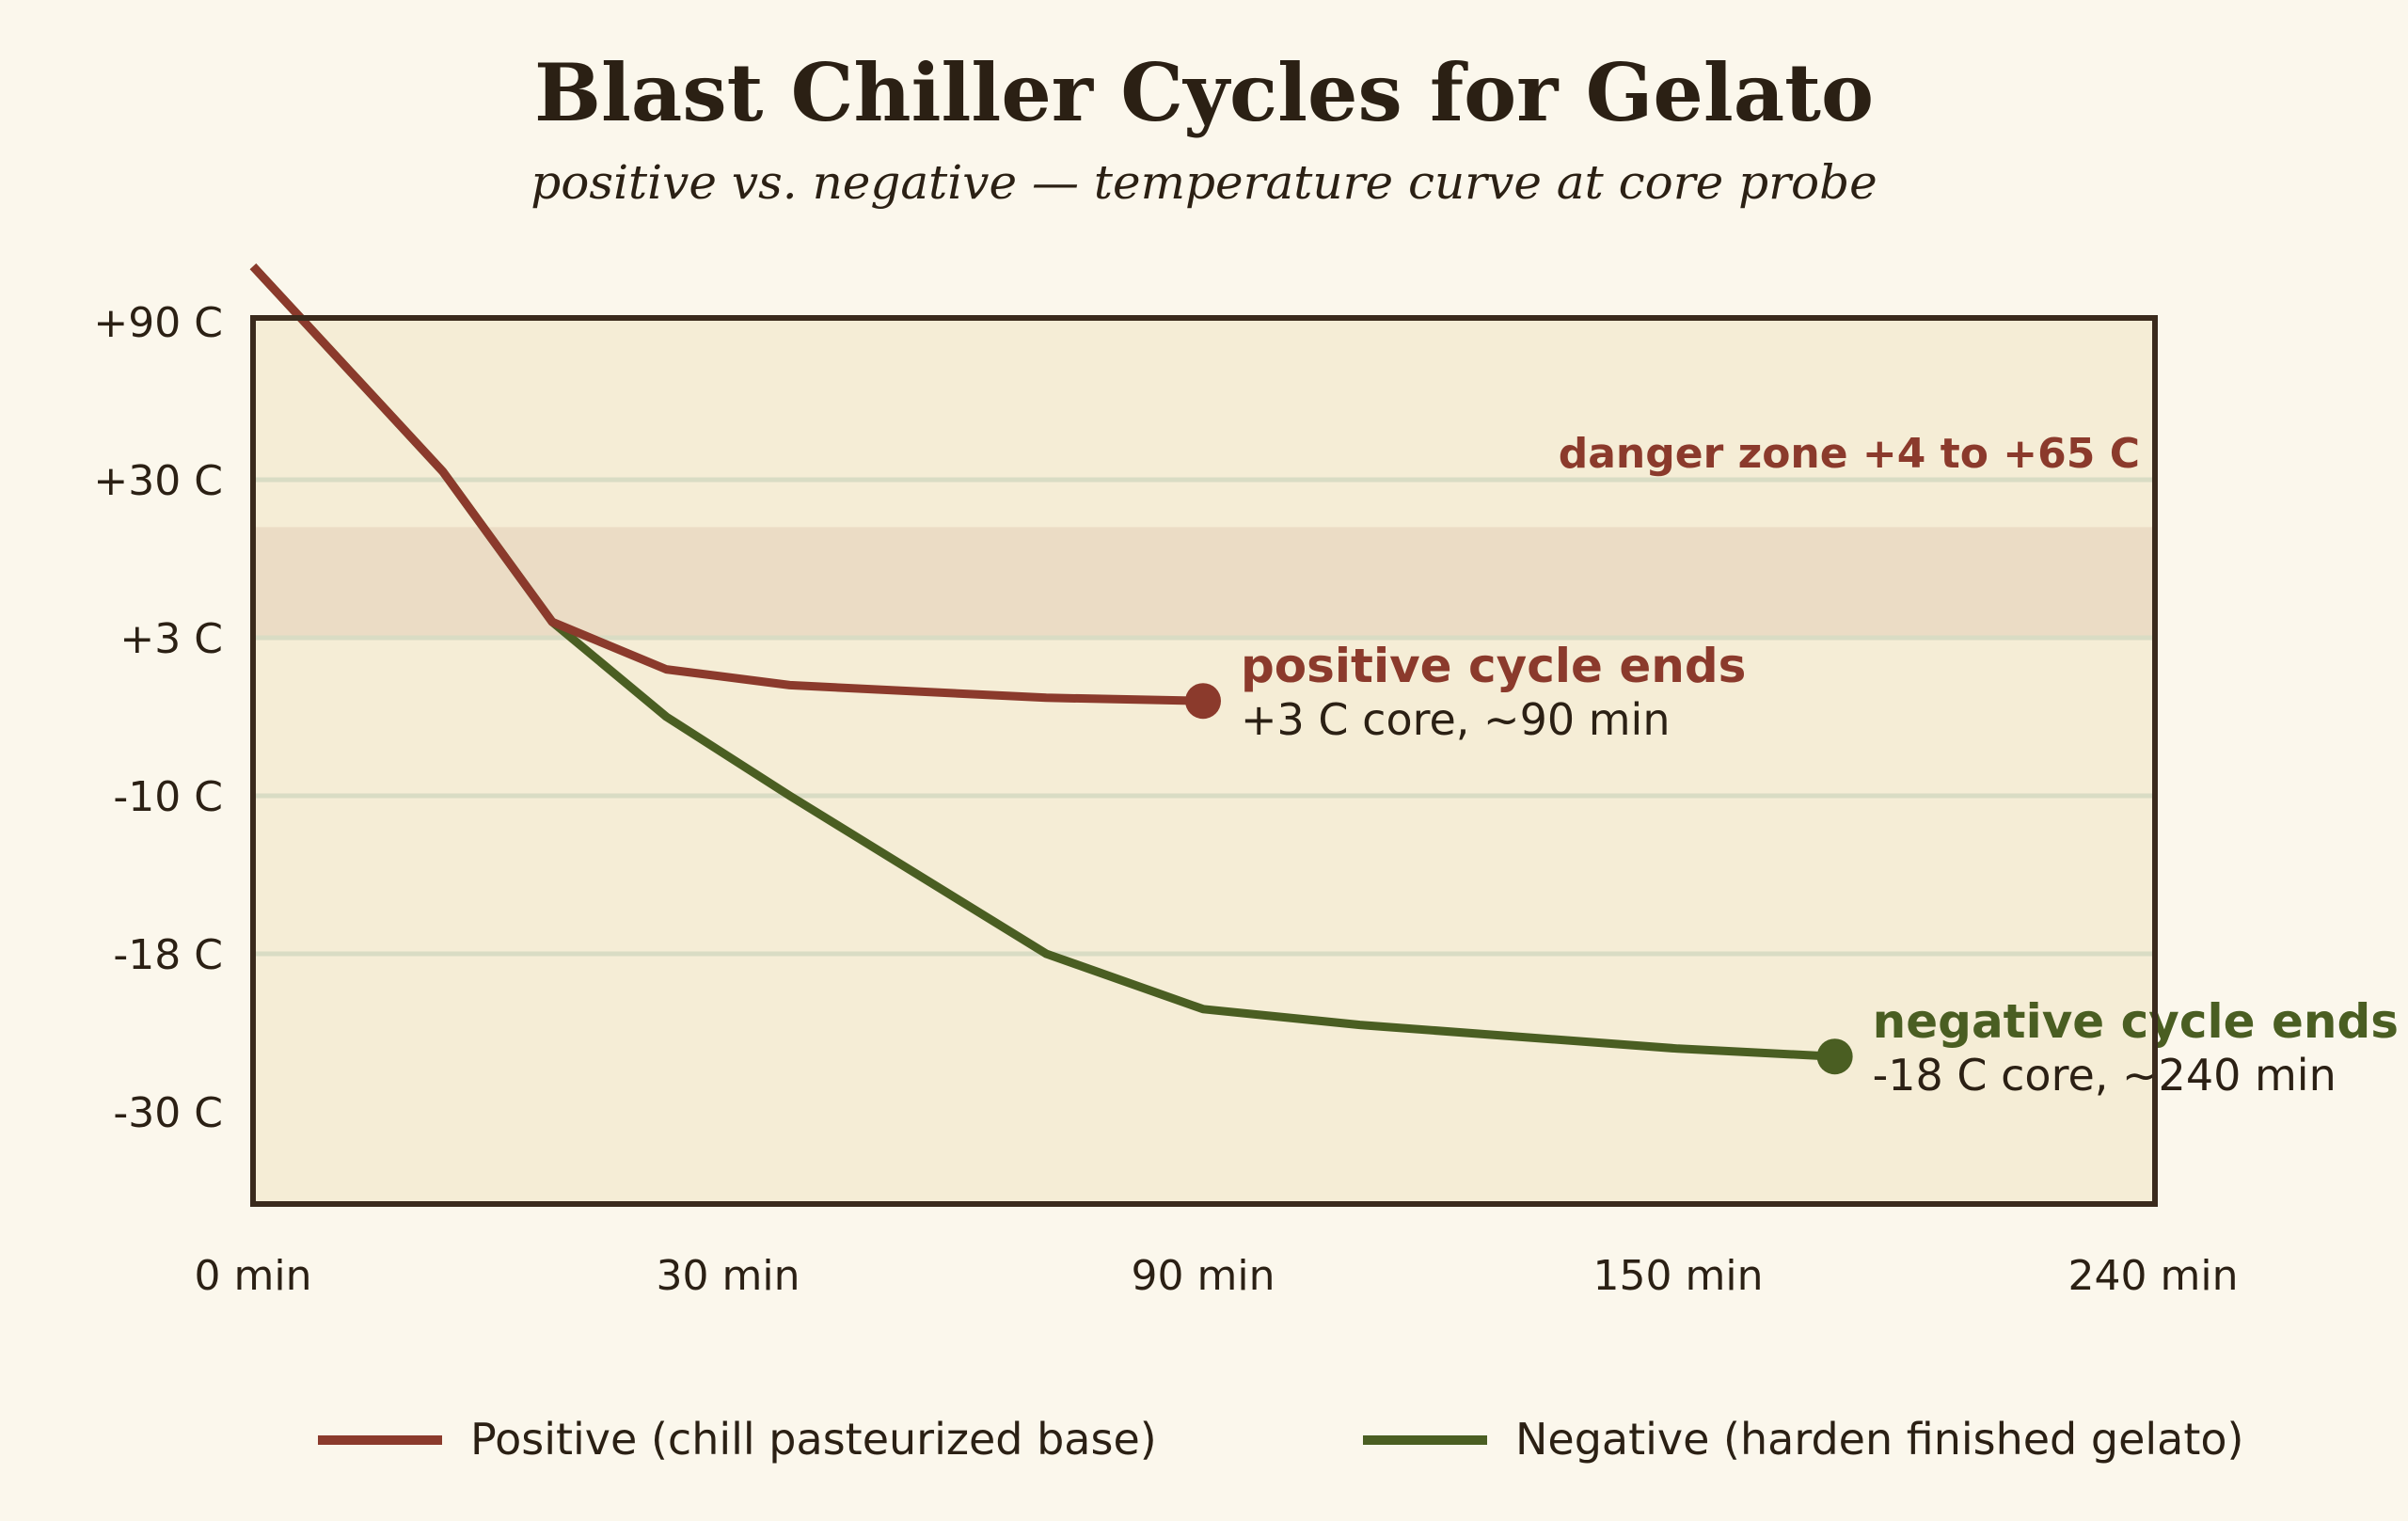 This screenshot has height=1521, width=2408. Describe the element at coordinates (727, 484) in the screenshot. I see `series-line-positive` at that location.